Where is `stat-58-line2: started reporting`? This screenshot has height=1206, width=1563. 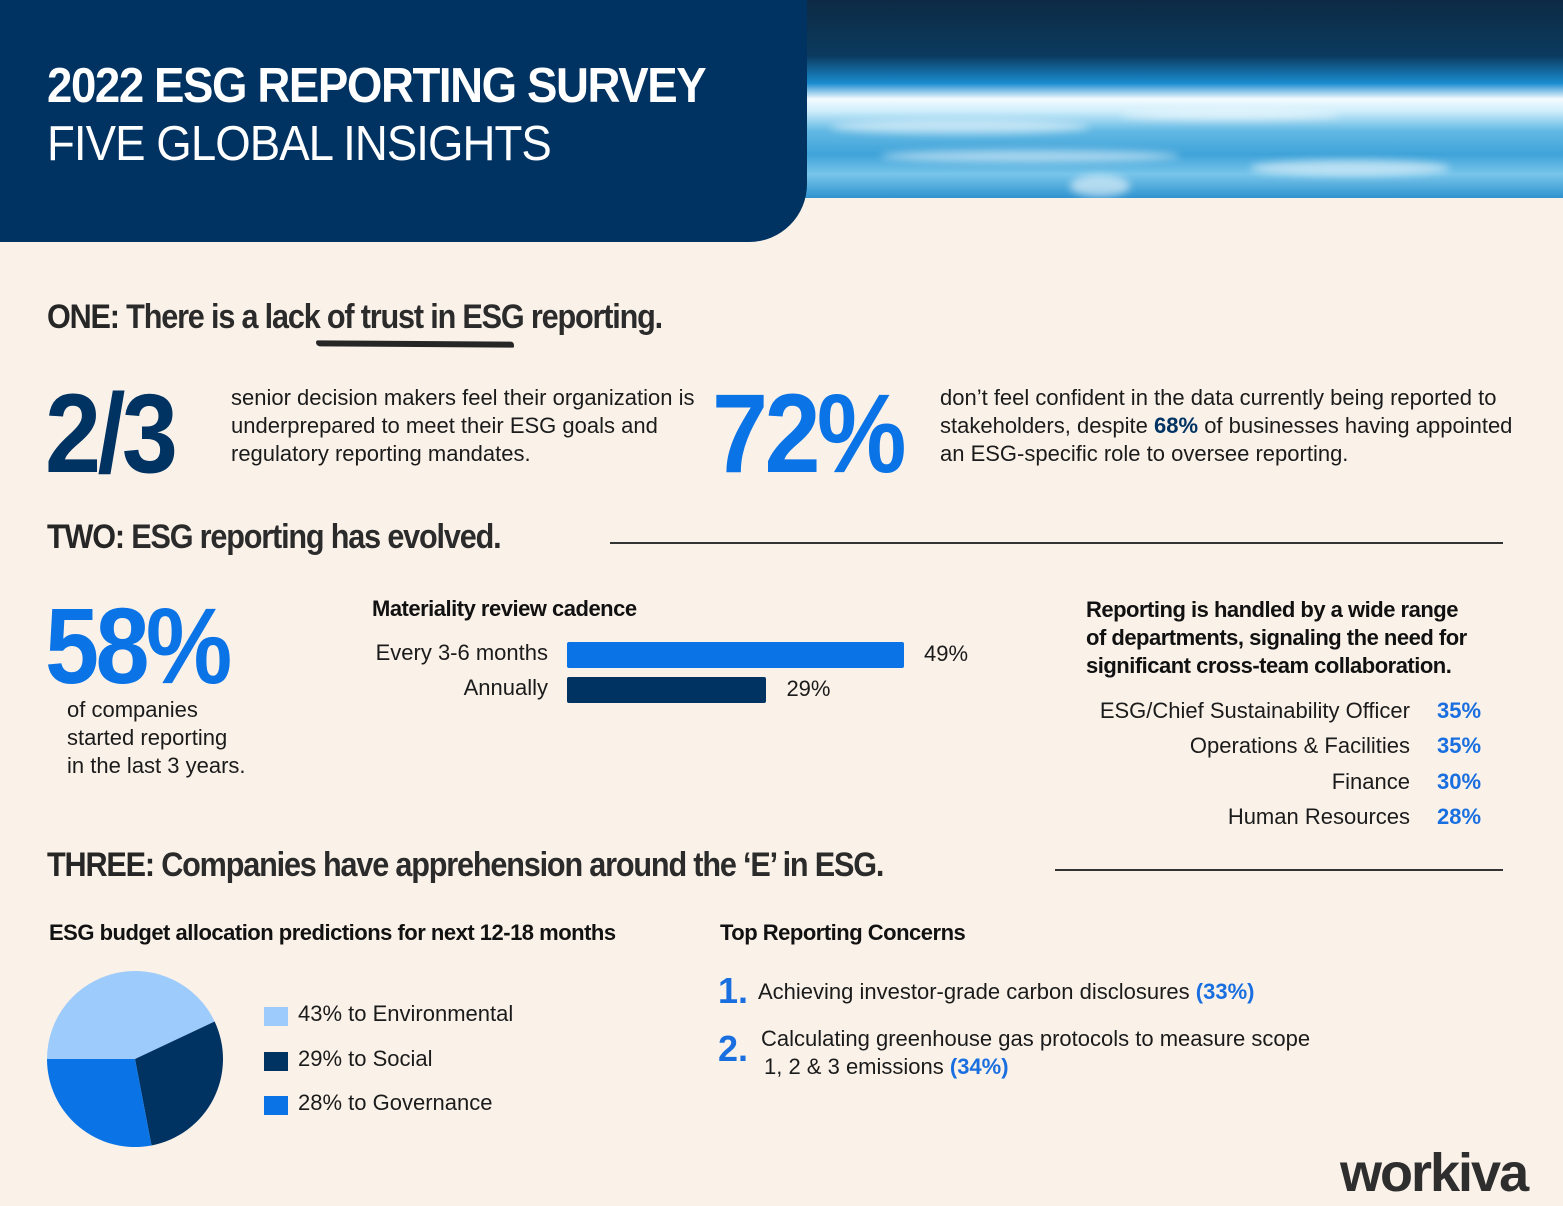 stat-58-line2: started reporting is located at coordinates (147, 737).